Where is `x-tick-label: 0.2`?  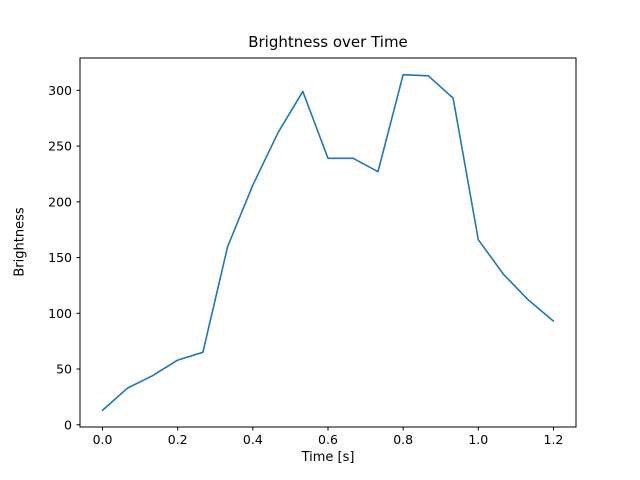
x-tick-label: 0.2 is located at coordinates (178, 439).